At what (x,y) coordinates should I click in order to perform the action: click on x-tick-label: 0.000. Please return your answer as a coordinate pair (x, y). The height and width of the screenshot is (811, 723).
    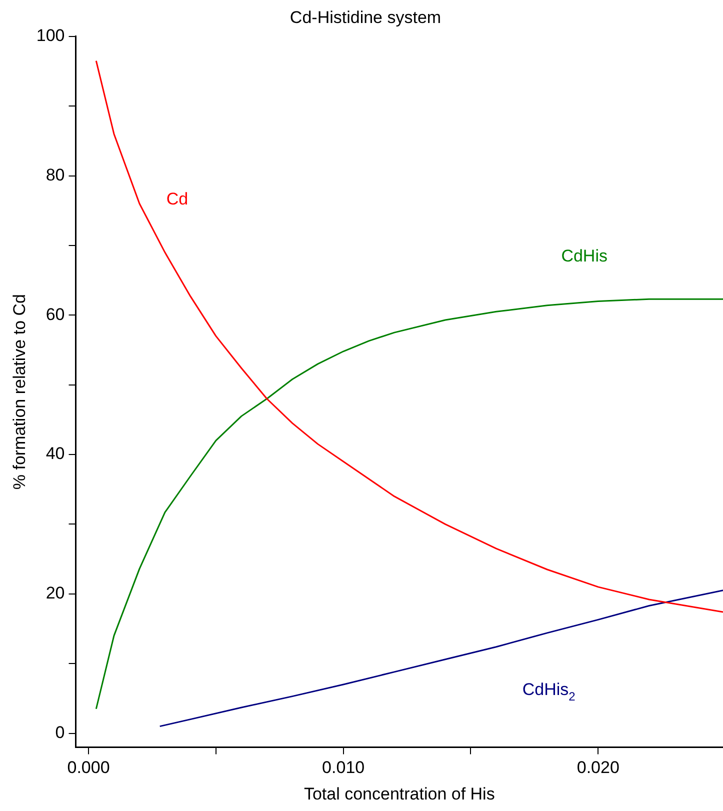
    Looking at the image, I should click on (88, 768).